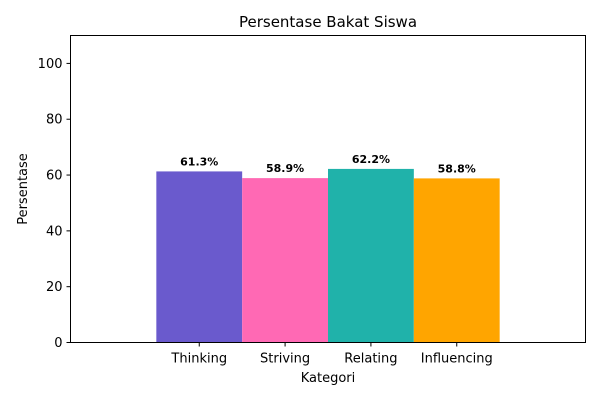 The height and width of the screenshot is (400, 600). Describe the element at coordinates (54, 204) in the screenshot. I see `y-axis: 0 20 40 60 80 100` at that location.